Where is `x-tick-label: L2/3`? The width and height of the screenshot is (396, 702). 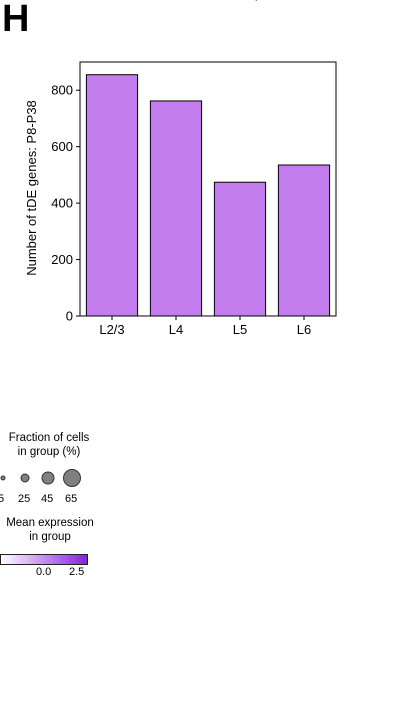
x-tick-label: L2/3 is located at coordinates (111, 329).